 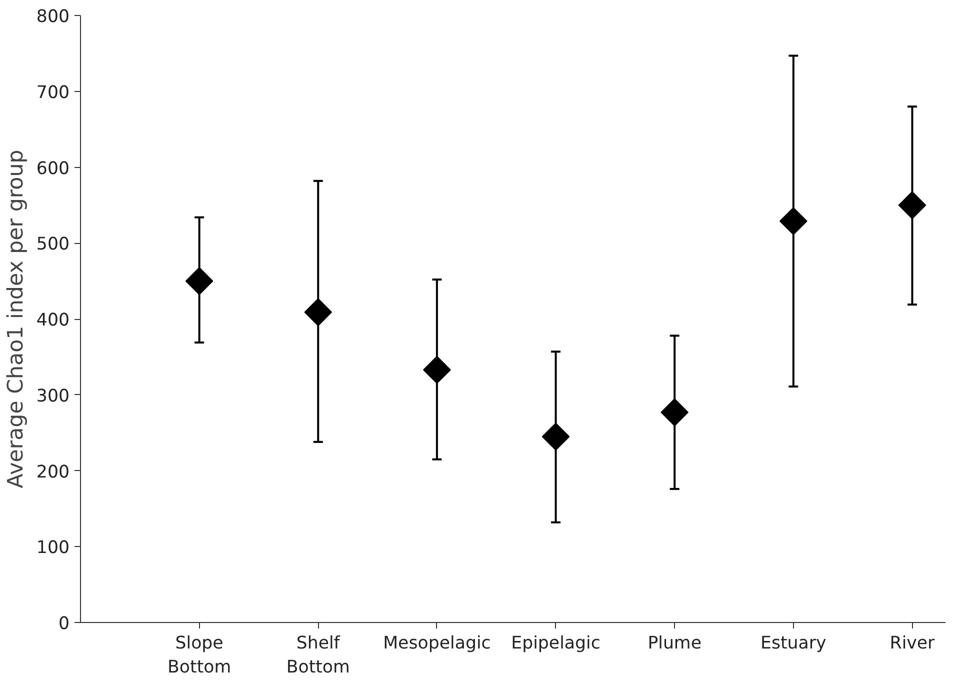 What do you see at coordinates (555, 644) in the screenshot?
I see `x-tick-label: Epipelagic` at bounding box center [555, 644].